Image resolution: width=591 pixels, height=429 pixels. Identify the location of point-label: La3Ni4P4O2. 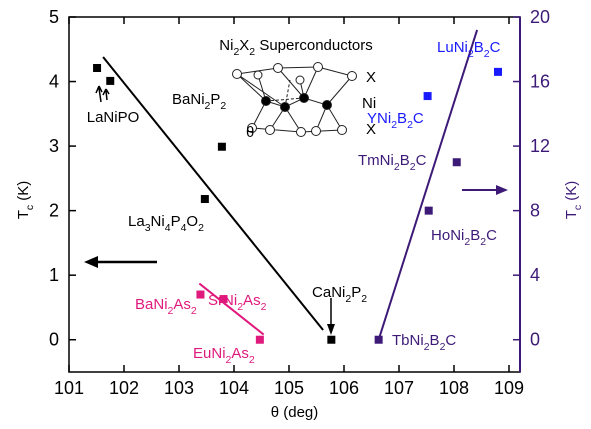
(166, 223).